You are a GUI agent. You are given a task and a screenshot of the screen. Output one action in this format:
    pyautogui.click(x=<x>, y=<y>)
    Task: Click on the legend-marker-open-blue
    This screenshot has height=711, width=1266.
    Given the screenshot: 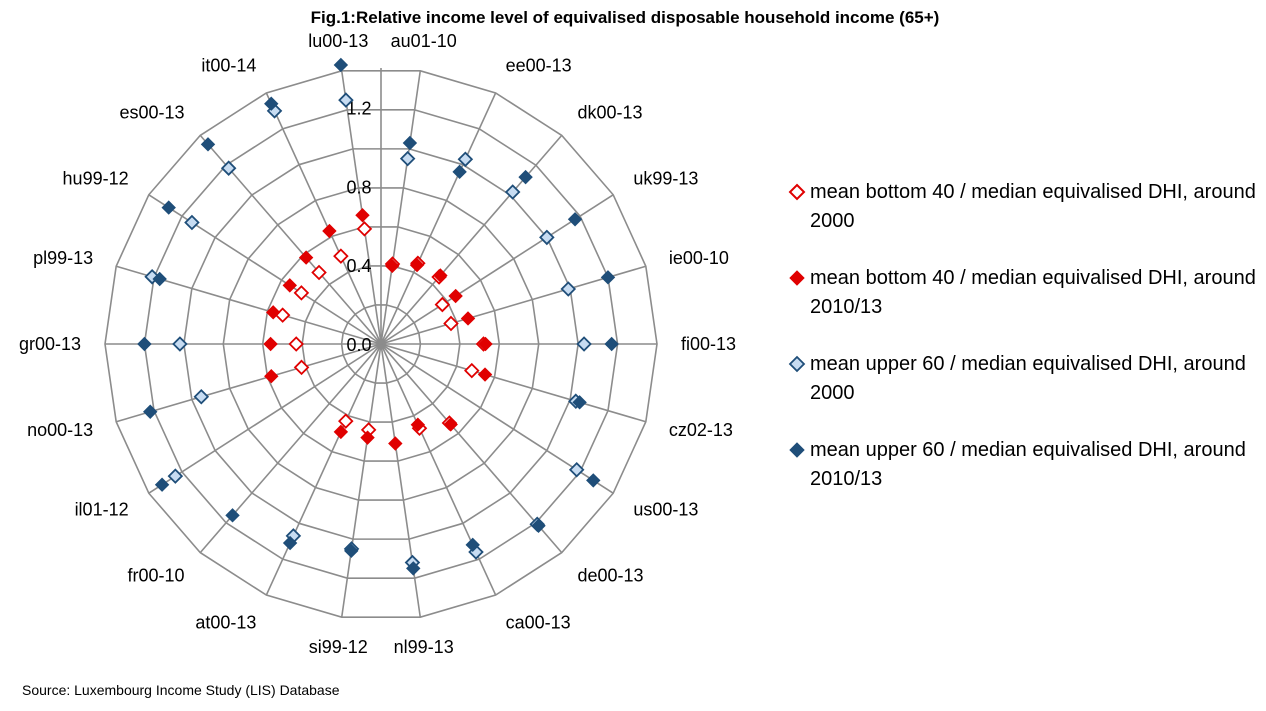 What is the action you would take?
    pyautogui.click(x=797, y=364)
    